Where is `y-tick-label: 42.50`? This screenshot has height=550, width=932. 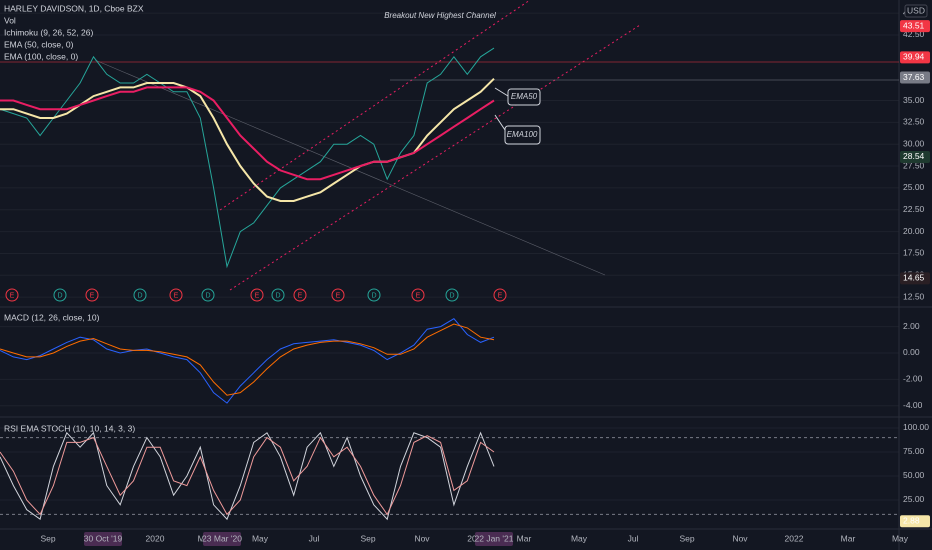 y-tick-label: 42.50 is located at coordinates (914, 34).